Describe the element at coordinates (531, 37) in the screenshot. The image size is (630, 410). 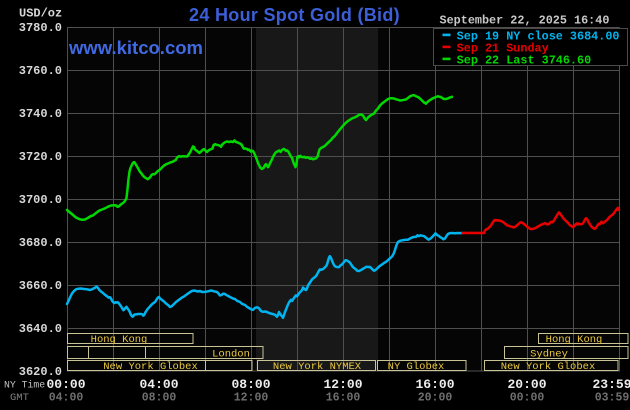
I see `svg-text: Sep 19 NY close 3684.00` at that location.